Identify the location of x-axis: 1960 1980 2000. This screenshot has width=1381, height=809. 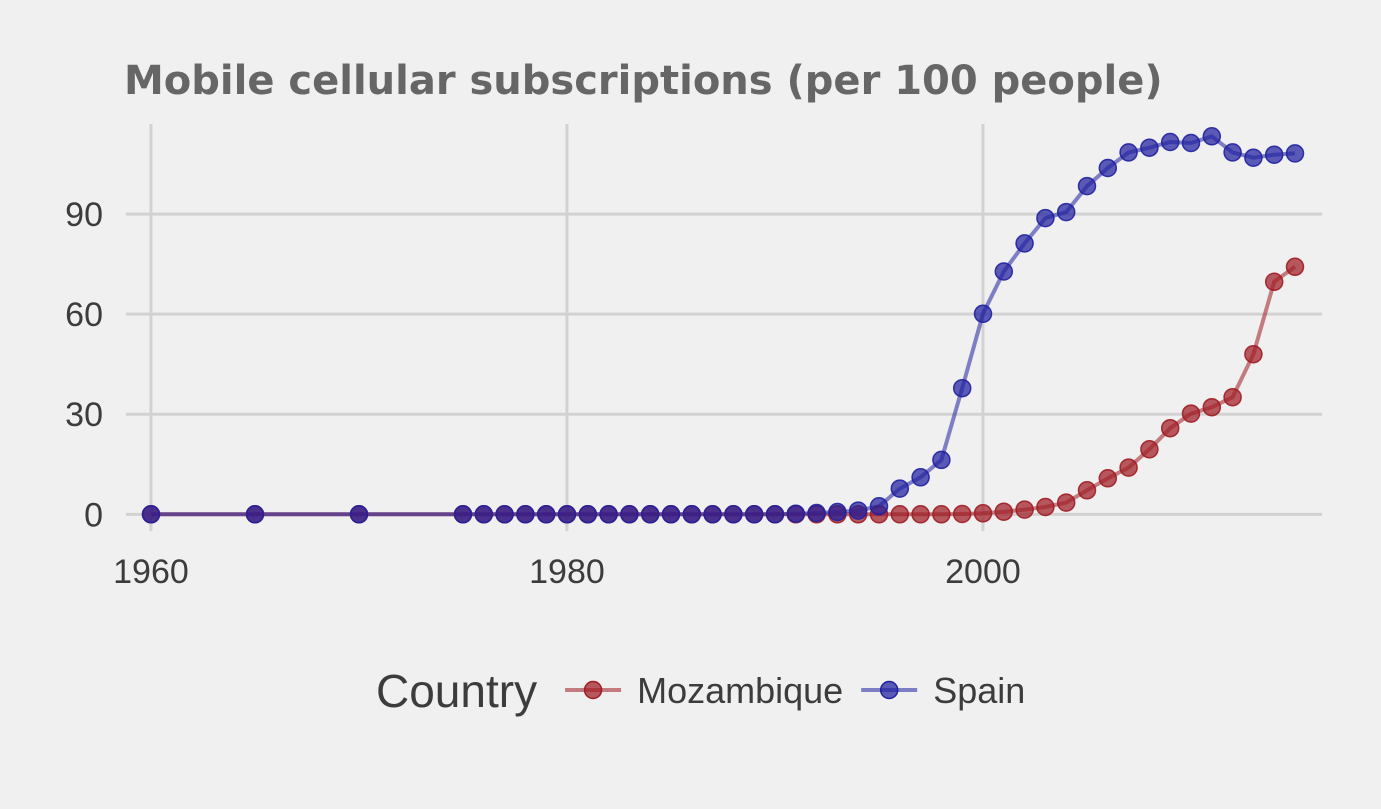
(567, 572).